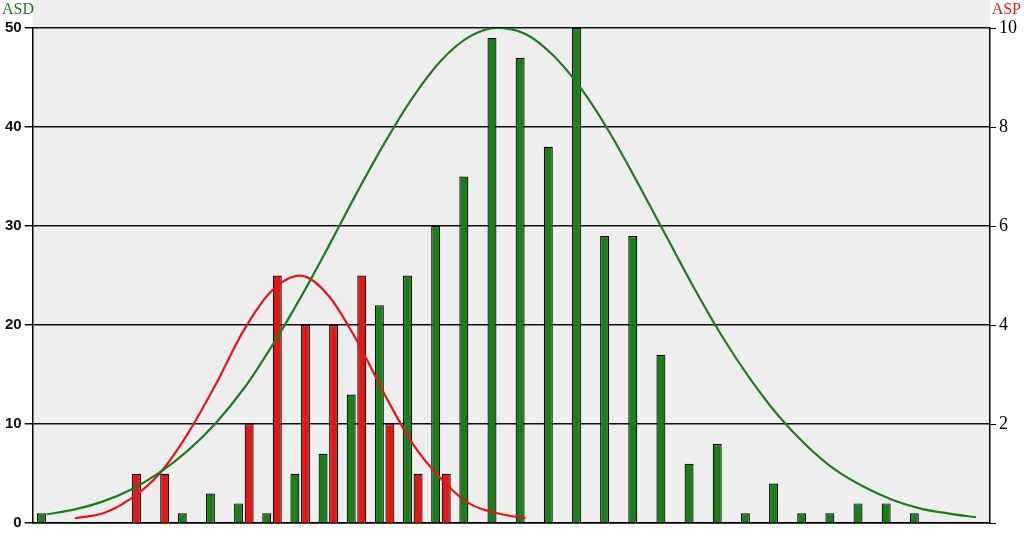 Image resolution: width=1024 pixels, height=537 pixels. Describe the element at coordinates (1006, 9) in the screenshot. I see `y2-axis-title: ASP` at that location.